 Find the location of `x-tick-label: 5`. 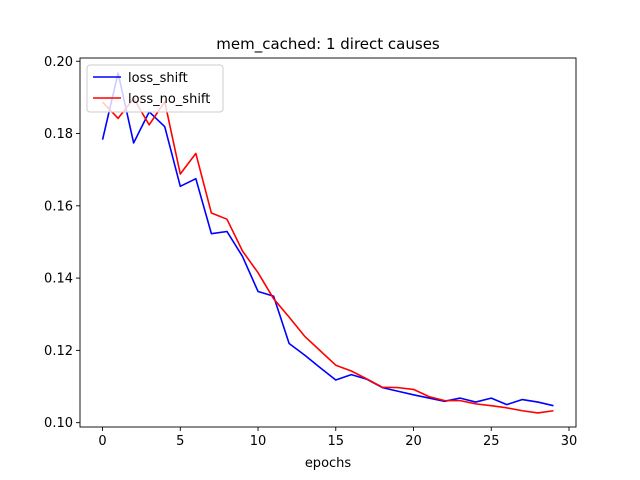

x-tick-label: 5 is located at coordinates (180, 441).